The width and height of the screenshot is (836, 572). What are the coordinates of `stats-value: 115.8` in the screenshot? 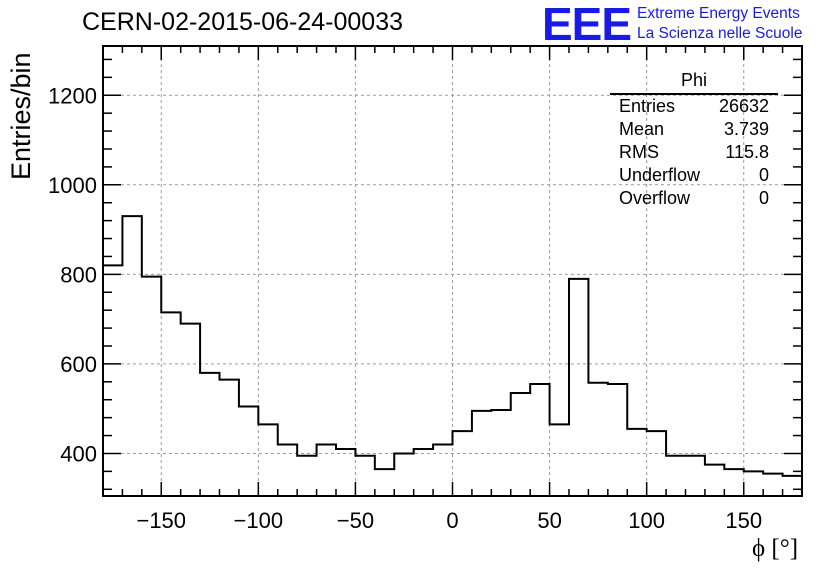 It's located at (747, 152).